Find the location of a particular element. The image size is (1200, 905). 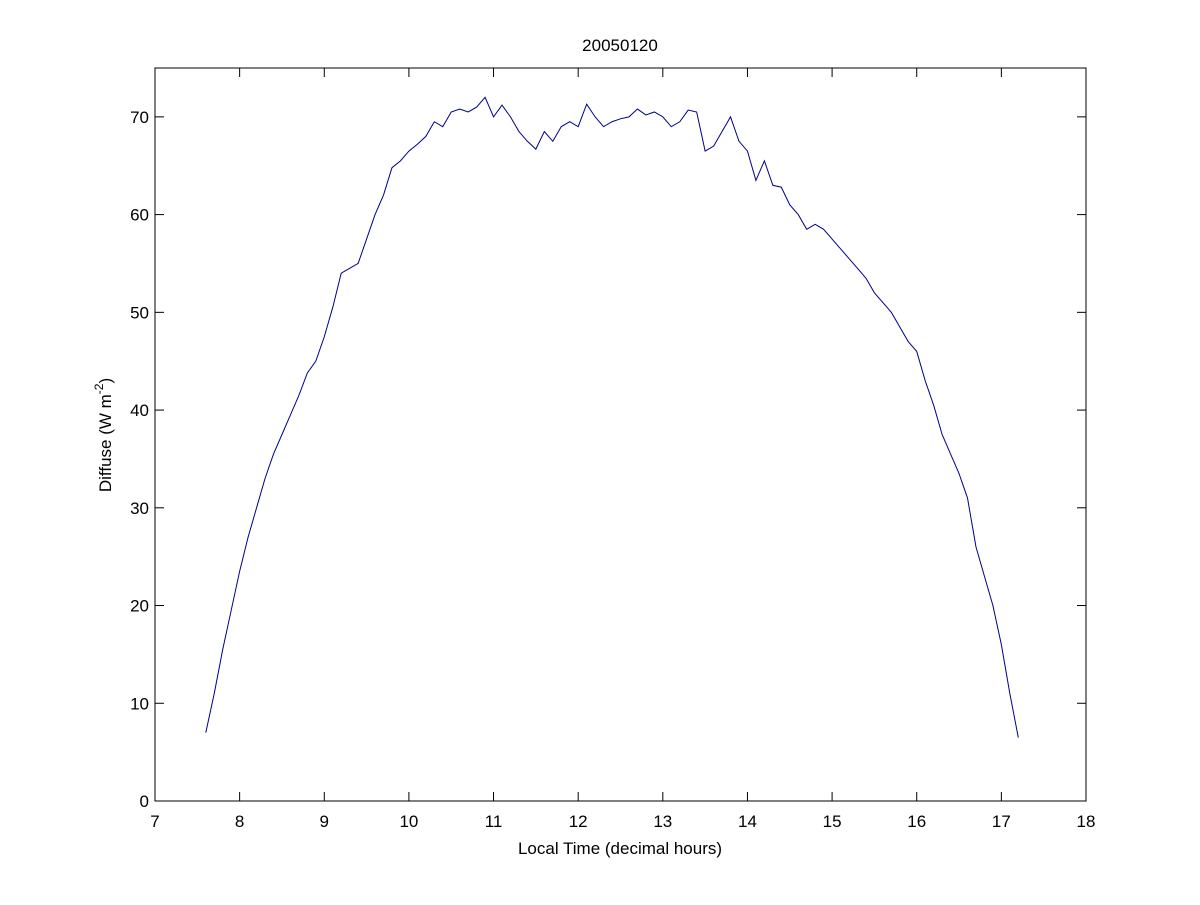

y-tick-label: 30 is located at coordinates (139, 508).